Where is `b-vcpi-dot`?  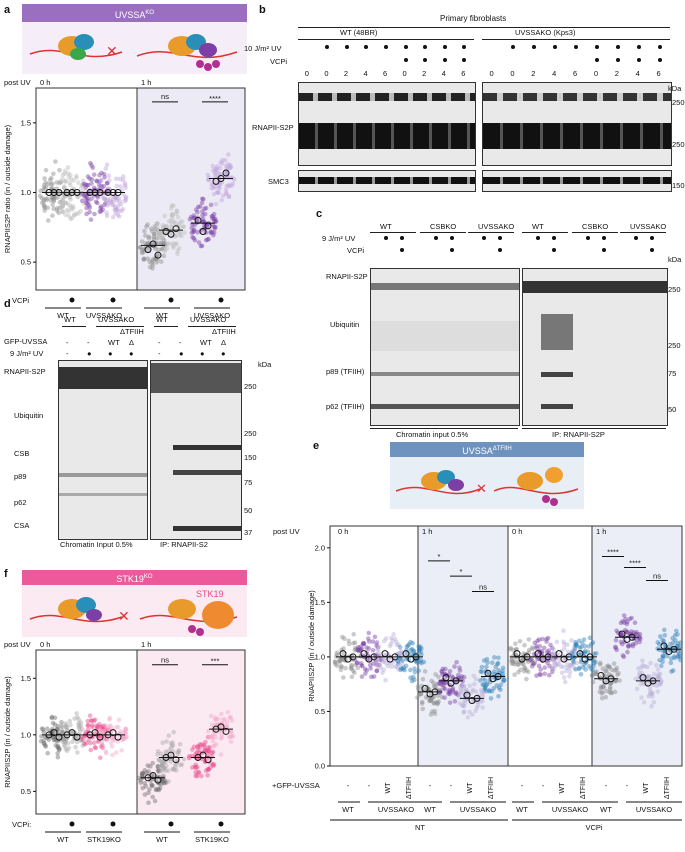 b-vcpi-dot is located at coordinates (659, 60).